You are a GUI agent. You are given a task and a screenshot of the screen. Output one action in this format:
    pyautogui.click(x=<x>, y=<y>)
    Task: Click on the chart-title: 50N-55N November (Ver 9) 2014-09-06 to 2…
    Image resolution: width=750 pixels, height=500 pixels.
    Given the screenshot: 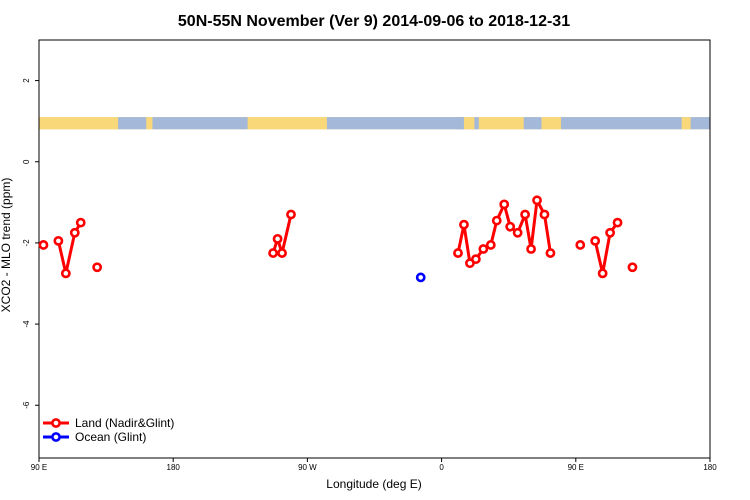 What is the action you would take?
    pyautogui.click(x=374, y=21)
    